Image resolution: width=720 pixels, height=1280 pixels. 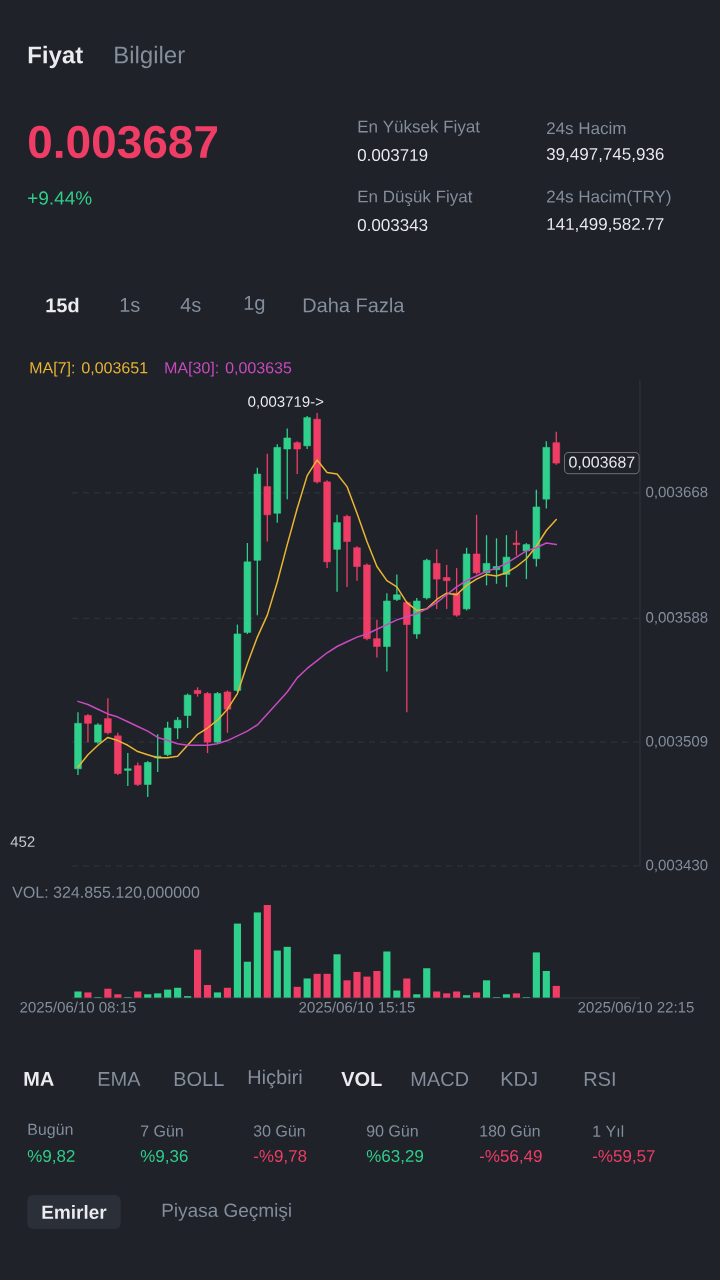 What do you see at coordinates (602, 463) in the screenshot?
I see `annotation: 0,003687` at bounding box center [602, 463].